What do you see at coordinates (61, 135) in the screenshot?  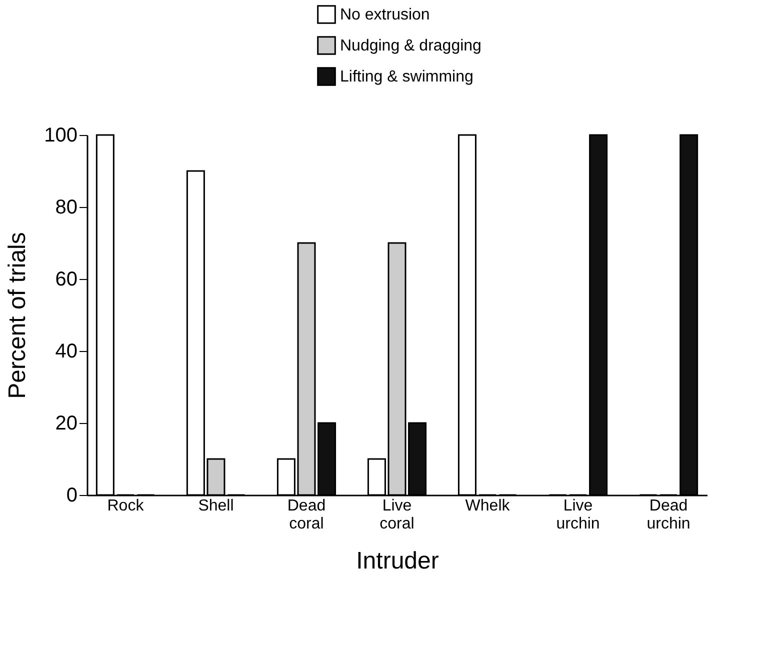 I see `y-tick-label: 100` at bounding box center [61, 135].